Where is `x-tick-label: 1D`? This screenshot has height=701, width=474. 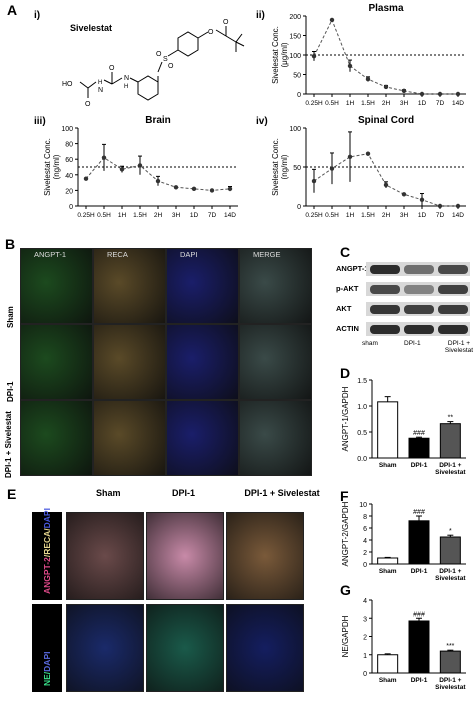 x-tick-label: 1D is located at coordinates (422, 215).